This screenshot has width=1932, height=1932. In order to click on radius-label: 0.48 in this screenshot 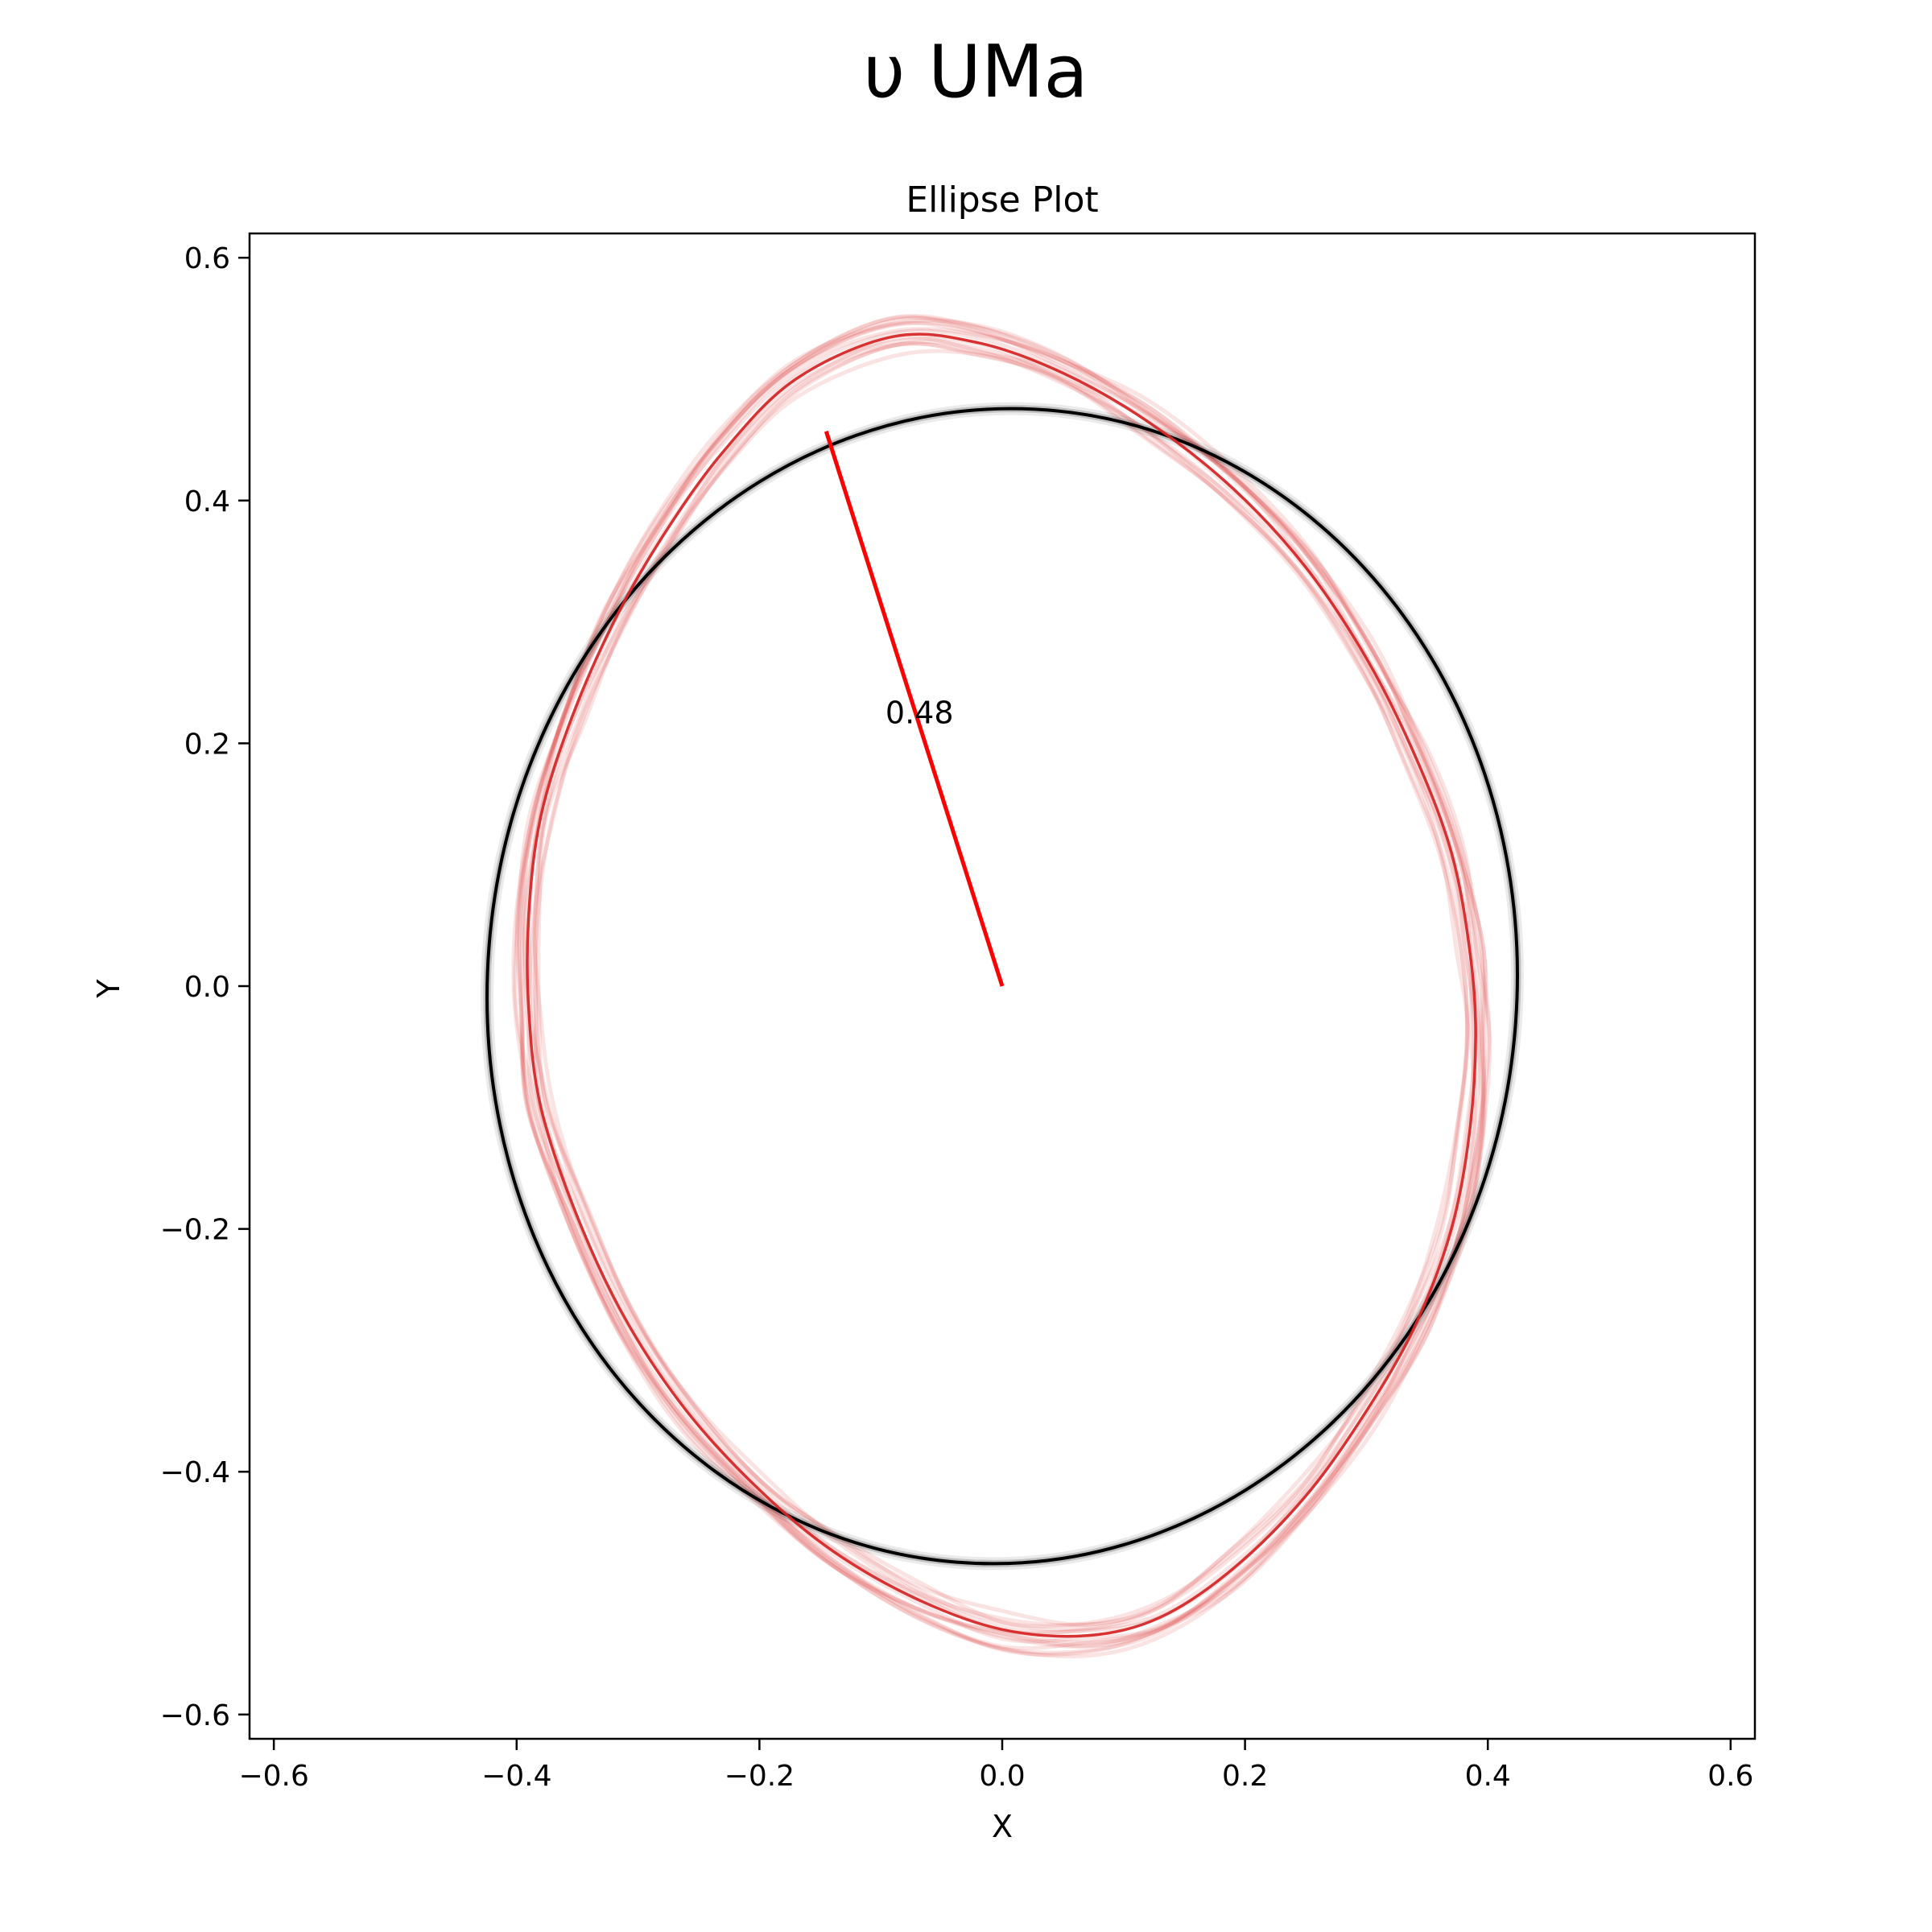, I will do `click(920, 713)`.